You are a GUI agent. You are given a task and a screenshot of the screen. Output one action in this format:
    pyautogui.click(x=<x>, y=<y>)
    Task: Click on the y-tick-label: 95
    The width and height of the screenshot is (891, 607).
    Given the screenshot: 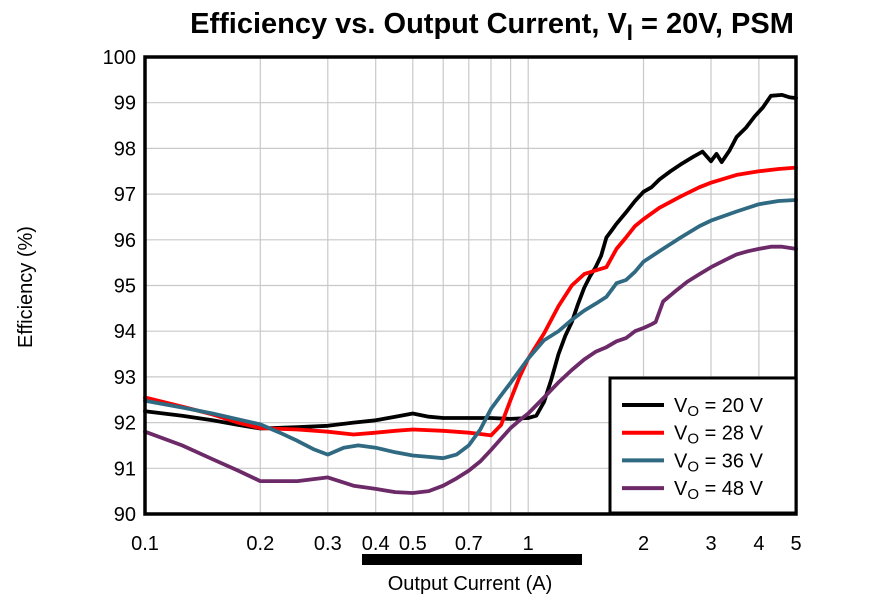 What is the action you would take?
    pyautogui.click(x=125, y=287)
    